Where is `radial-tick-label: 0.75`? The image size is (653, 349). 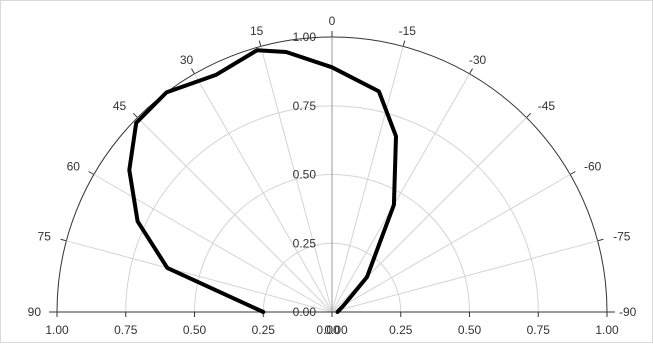 radial-tick-label: 0.75 is located at coordinates (305, 106).